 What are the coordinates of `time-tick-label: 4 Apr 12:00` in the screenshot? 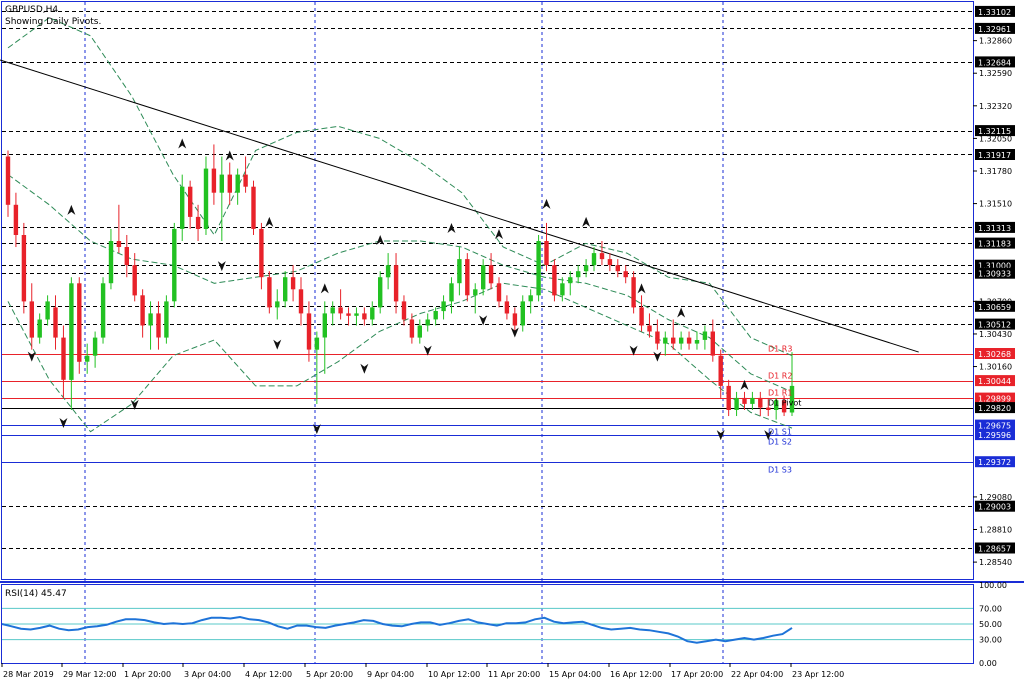 It's located at (268, 674).